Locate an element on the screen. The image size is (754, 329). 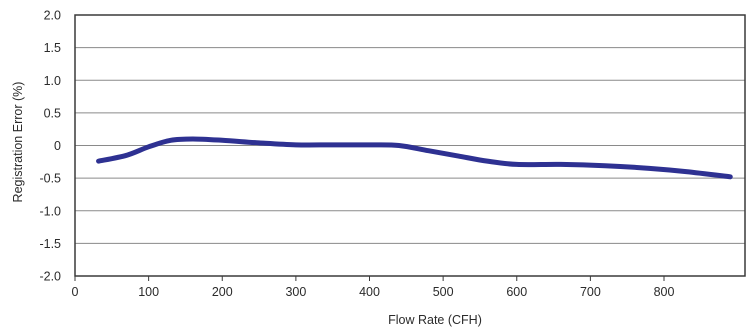
y-tick-label: 0.5 is located at coordinates (52, 113).